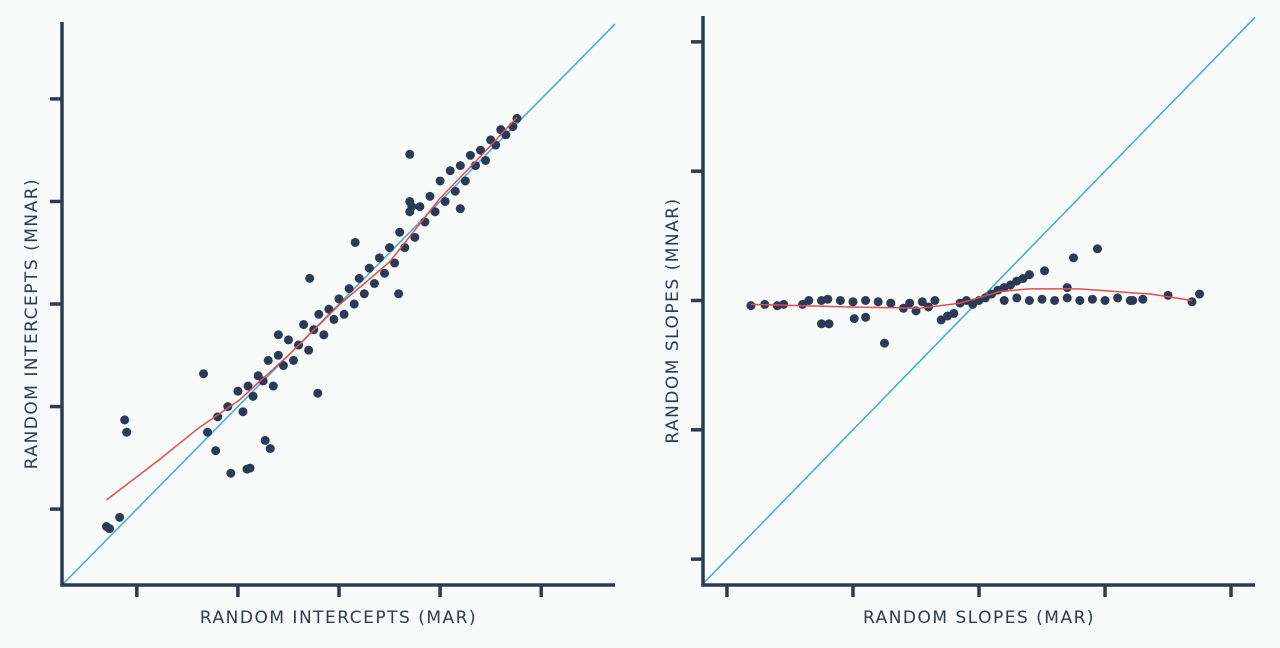 Image resolution: width=1280 pixels, height=648 pixels. I want to click on x-axis-label: RANDOM SLOPES (MAR), so click(979, 618).